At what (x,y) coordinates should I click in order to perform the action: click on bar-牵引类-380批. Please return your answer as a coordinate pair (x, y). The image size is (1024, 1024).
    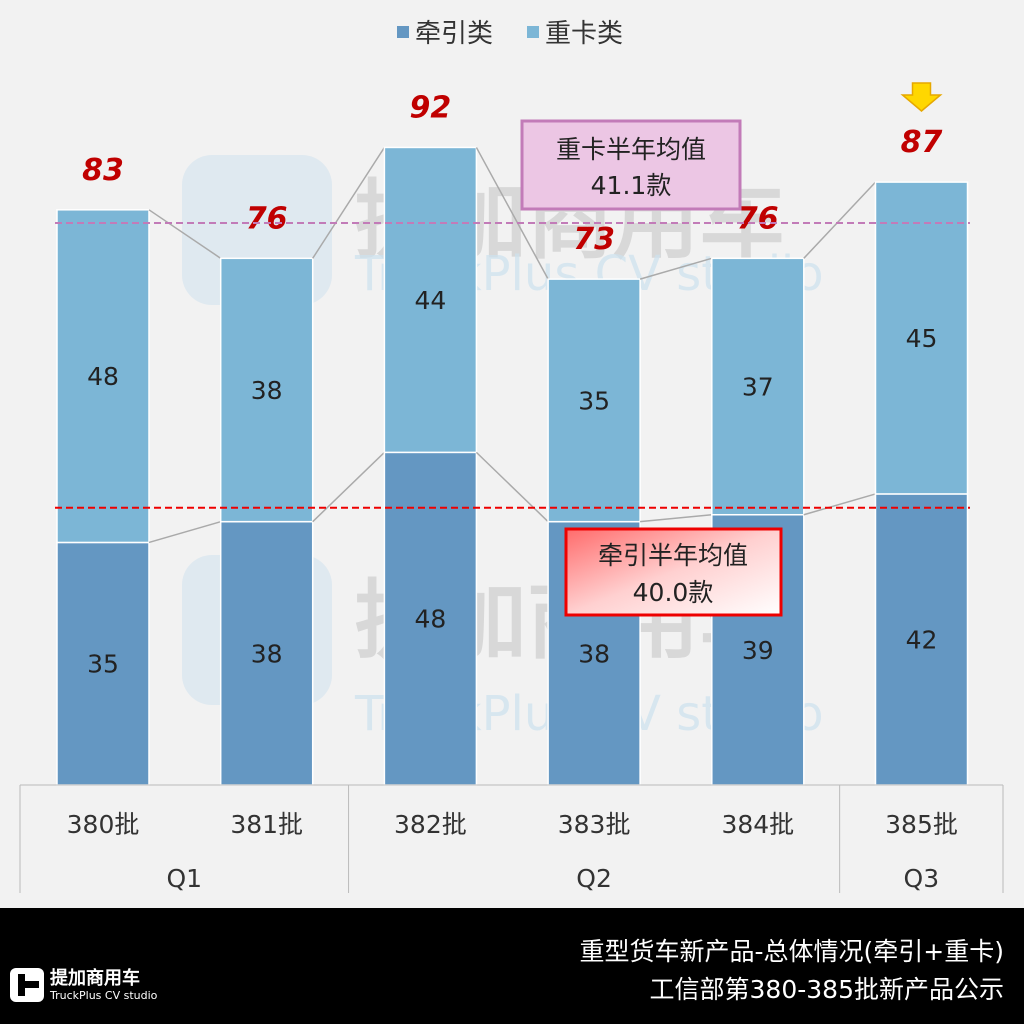
    Looking at the image, I should click on (103, 663).